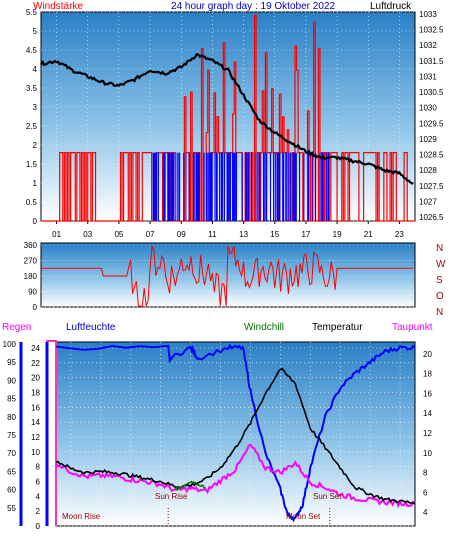 Image resolution: width=462 pixels, height=550 pixels. Describe the element at coordinates (11, 453) in the screenshot. I see `humidity-tick: 70` at that location.